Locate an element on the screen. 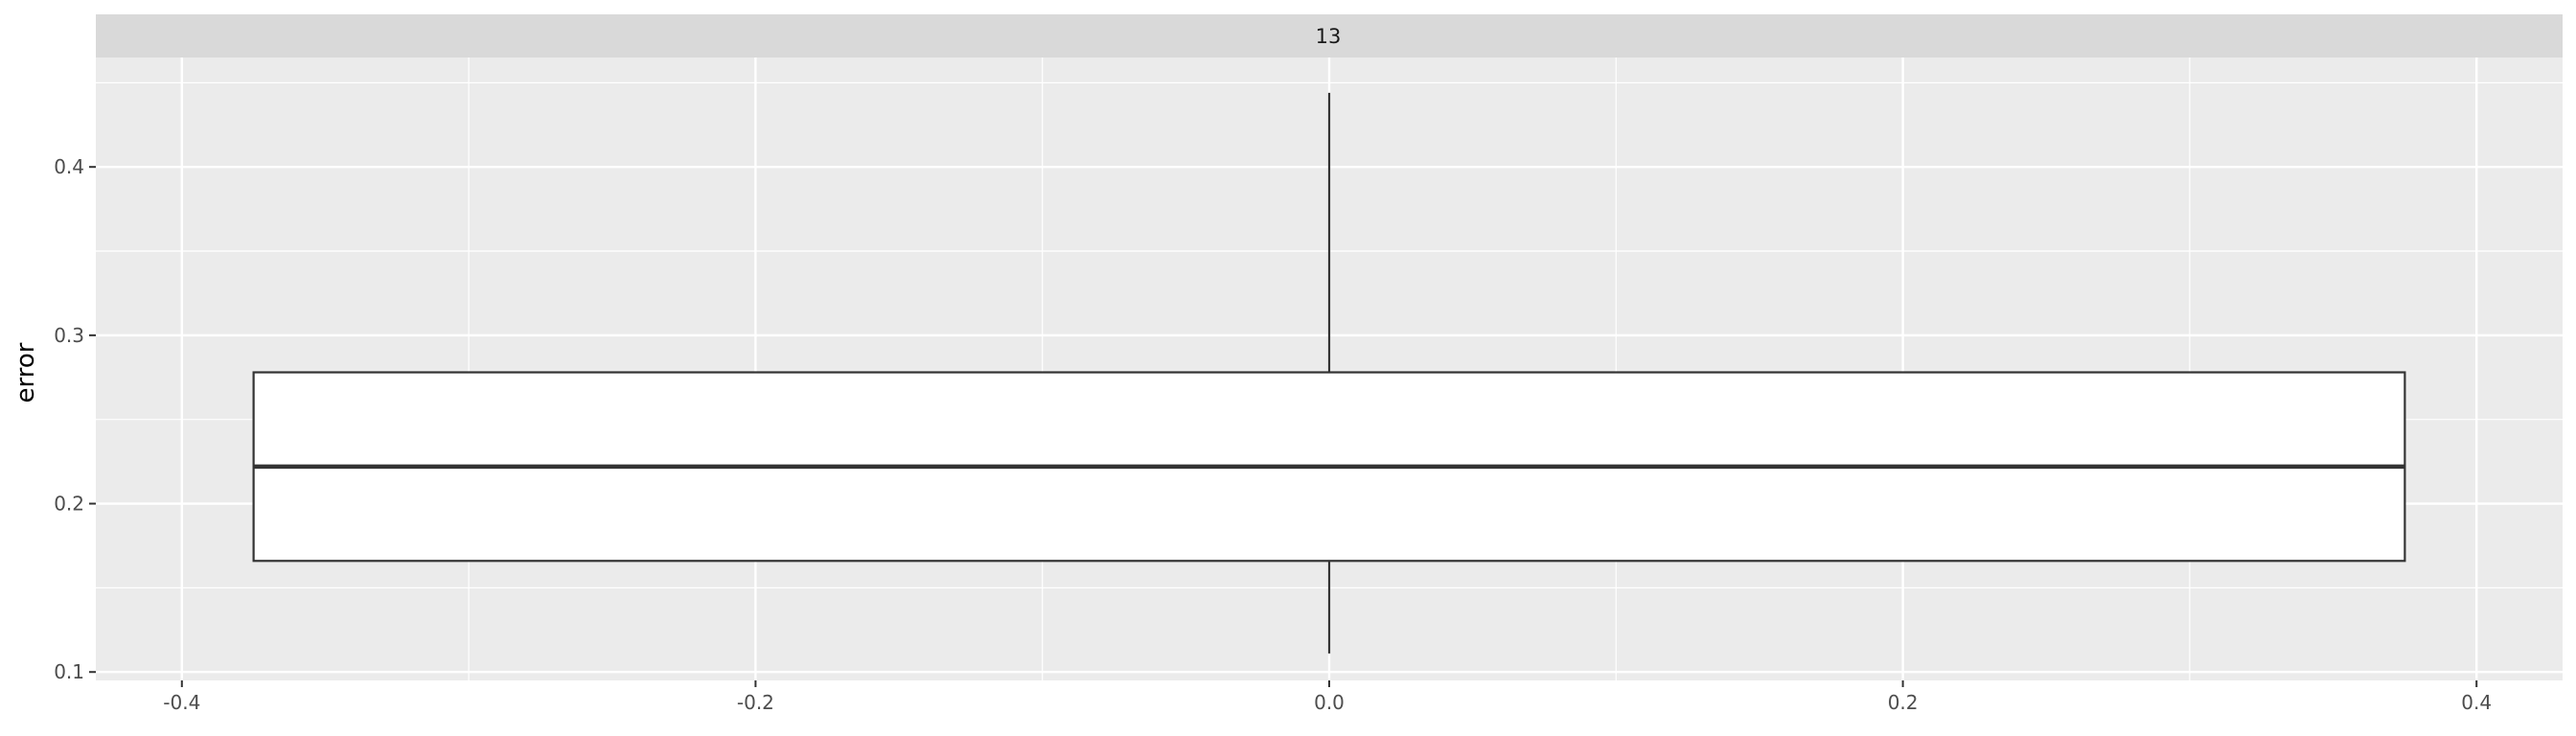 Image resolution: width=2576 pixels, height=736 pixels. y-tick-label: 0.1 is located at coordinates (69, 671).